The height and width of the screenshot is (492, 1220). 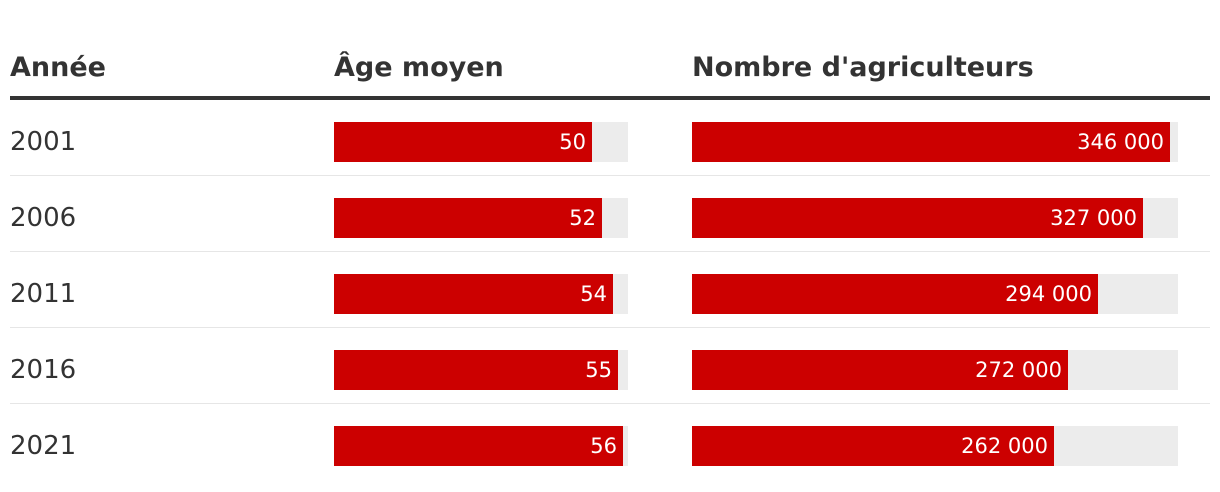 I want to click on farmer-count-value: 294 000, so click(x=1048, y=294).